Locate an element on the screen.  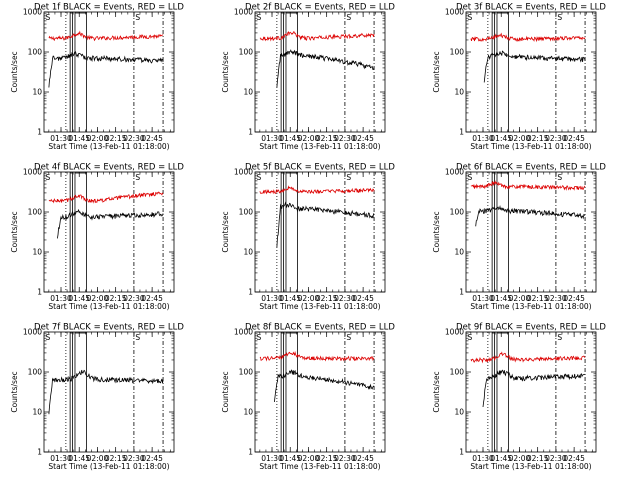
panel-title: Det 7f BLACK = Events, RED = LLD is located at coordinates (109, 328).